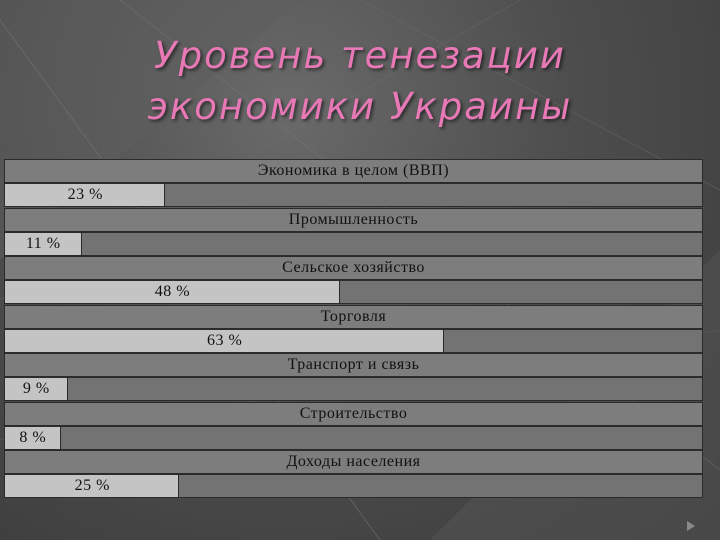  I want to click on chart-row: Экономика в целом (ВВП) 23 %, so click(353, 183).